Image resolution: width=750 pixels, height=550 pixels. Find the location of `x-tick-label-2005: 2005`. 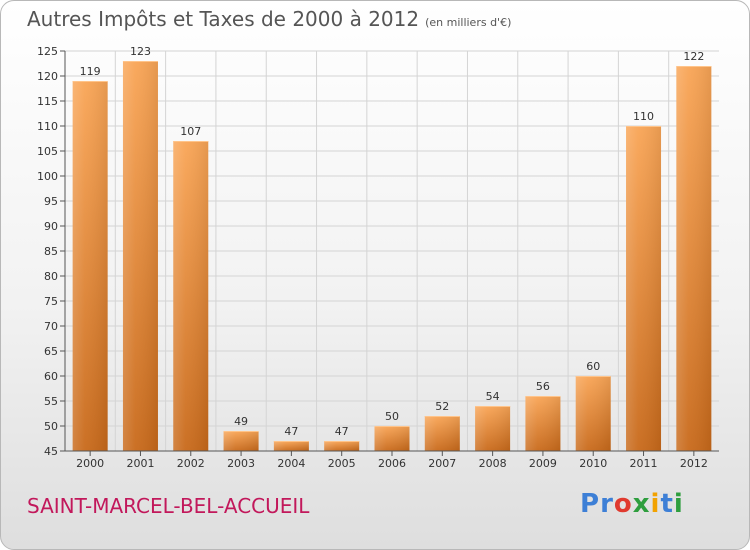

x-tick-label-2005: 2005 is located at coordinates (342, 463).